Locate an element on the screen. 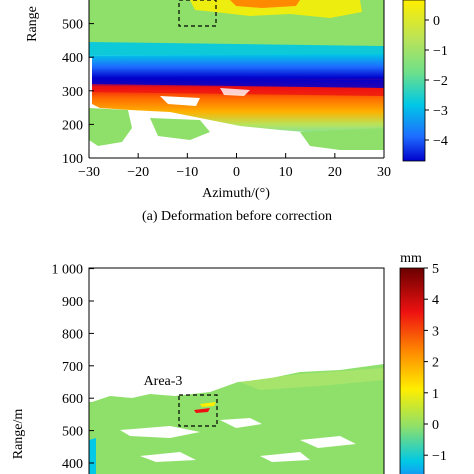 This screenshot has width=474, height=474. x-tick-label-a: 0 is located at coordinates (236, 172).